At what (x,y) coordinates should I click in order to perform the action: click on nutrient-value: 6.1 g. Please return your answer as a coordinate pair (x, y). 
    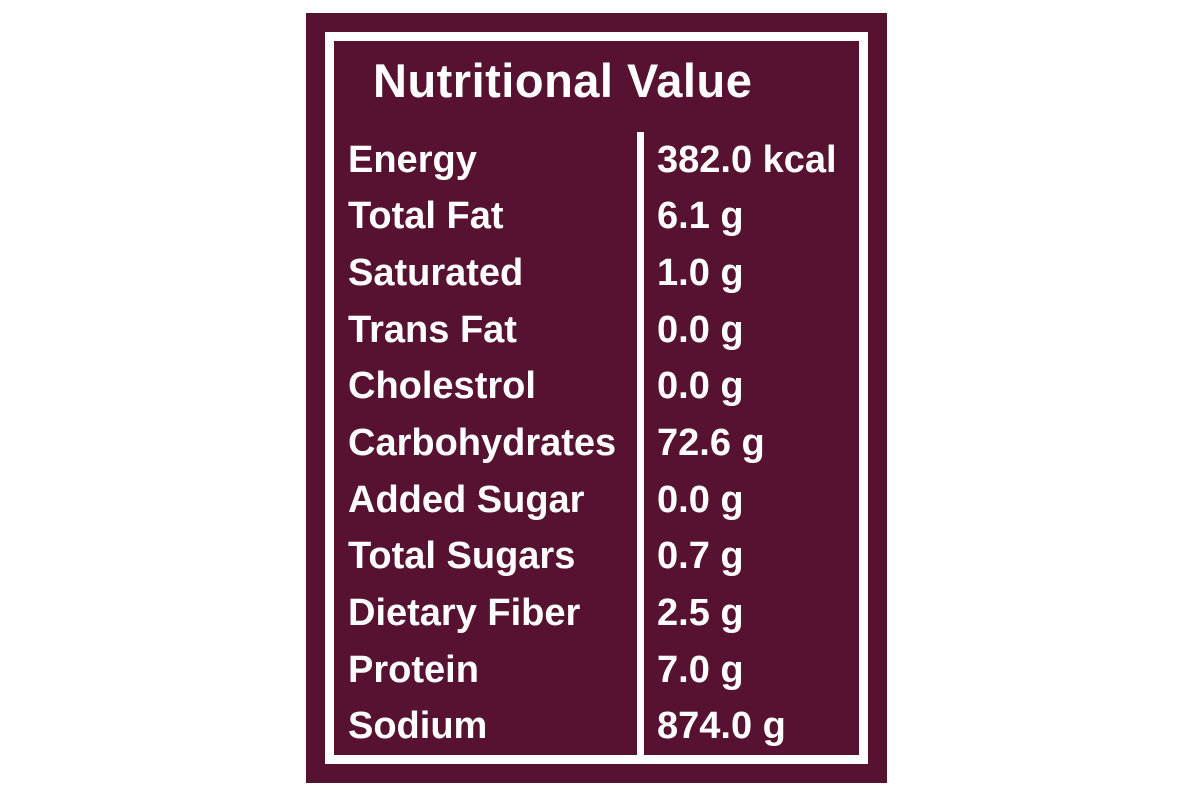
    Looking at the image, I should click on (748, 217).